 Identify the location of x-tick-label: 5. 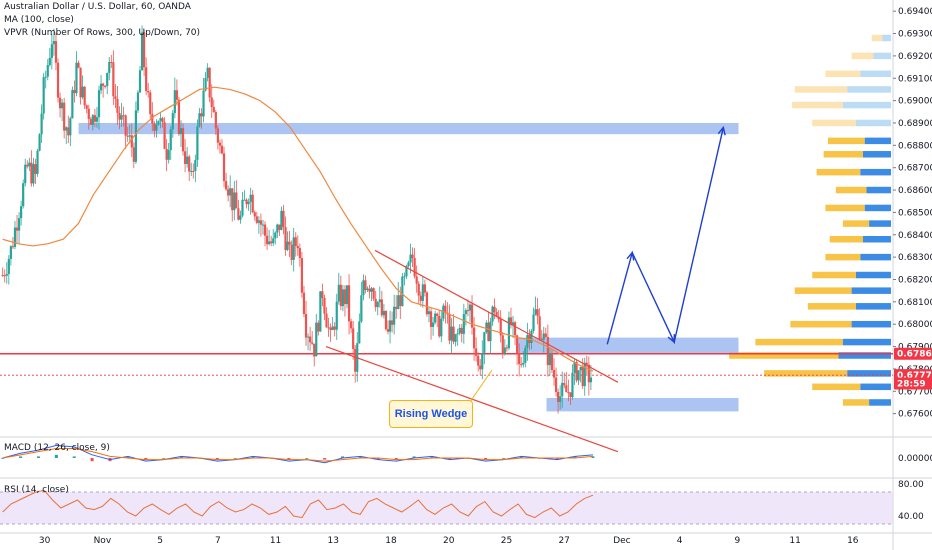
(160, 541).